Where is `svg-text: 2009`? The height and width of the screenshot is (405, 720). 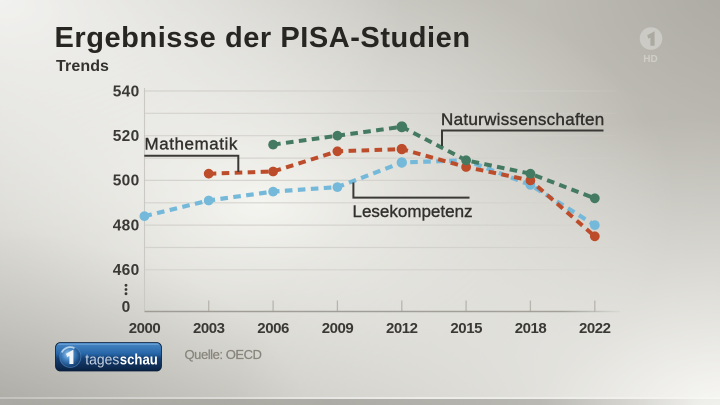 svg-text: 2009 is located at coordinates (338, 328).